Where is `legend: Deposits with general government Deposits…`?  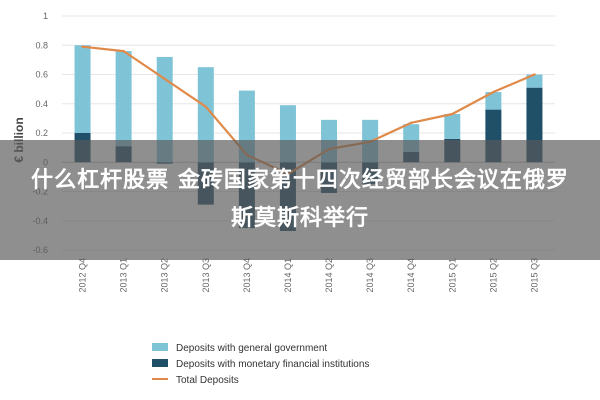
legend: Deposits with general government Deposits… is located at coordinates (260, 364).